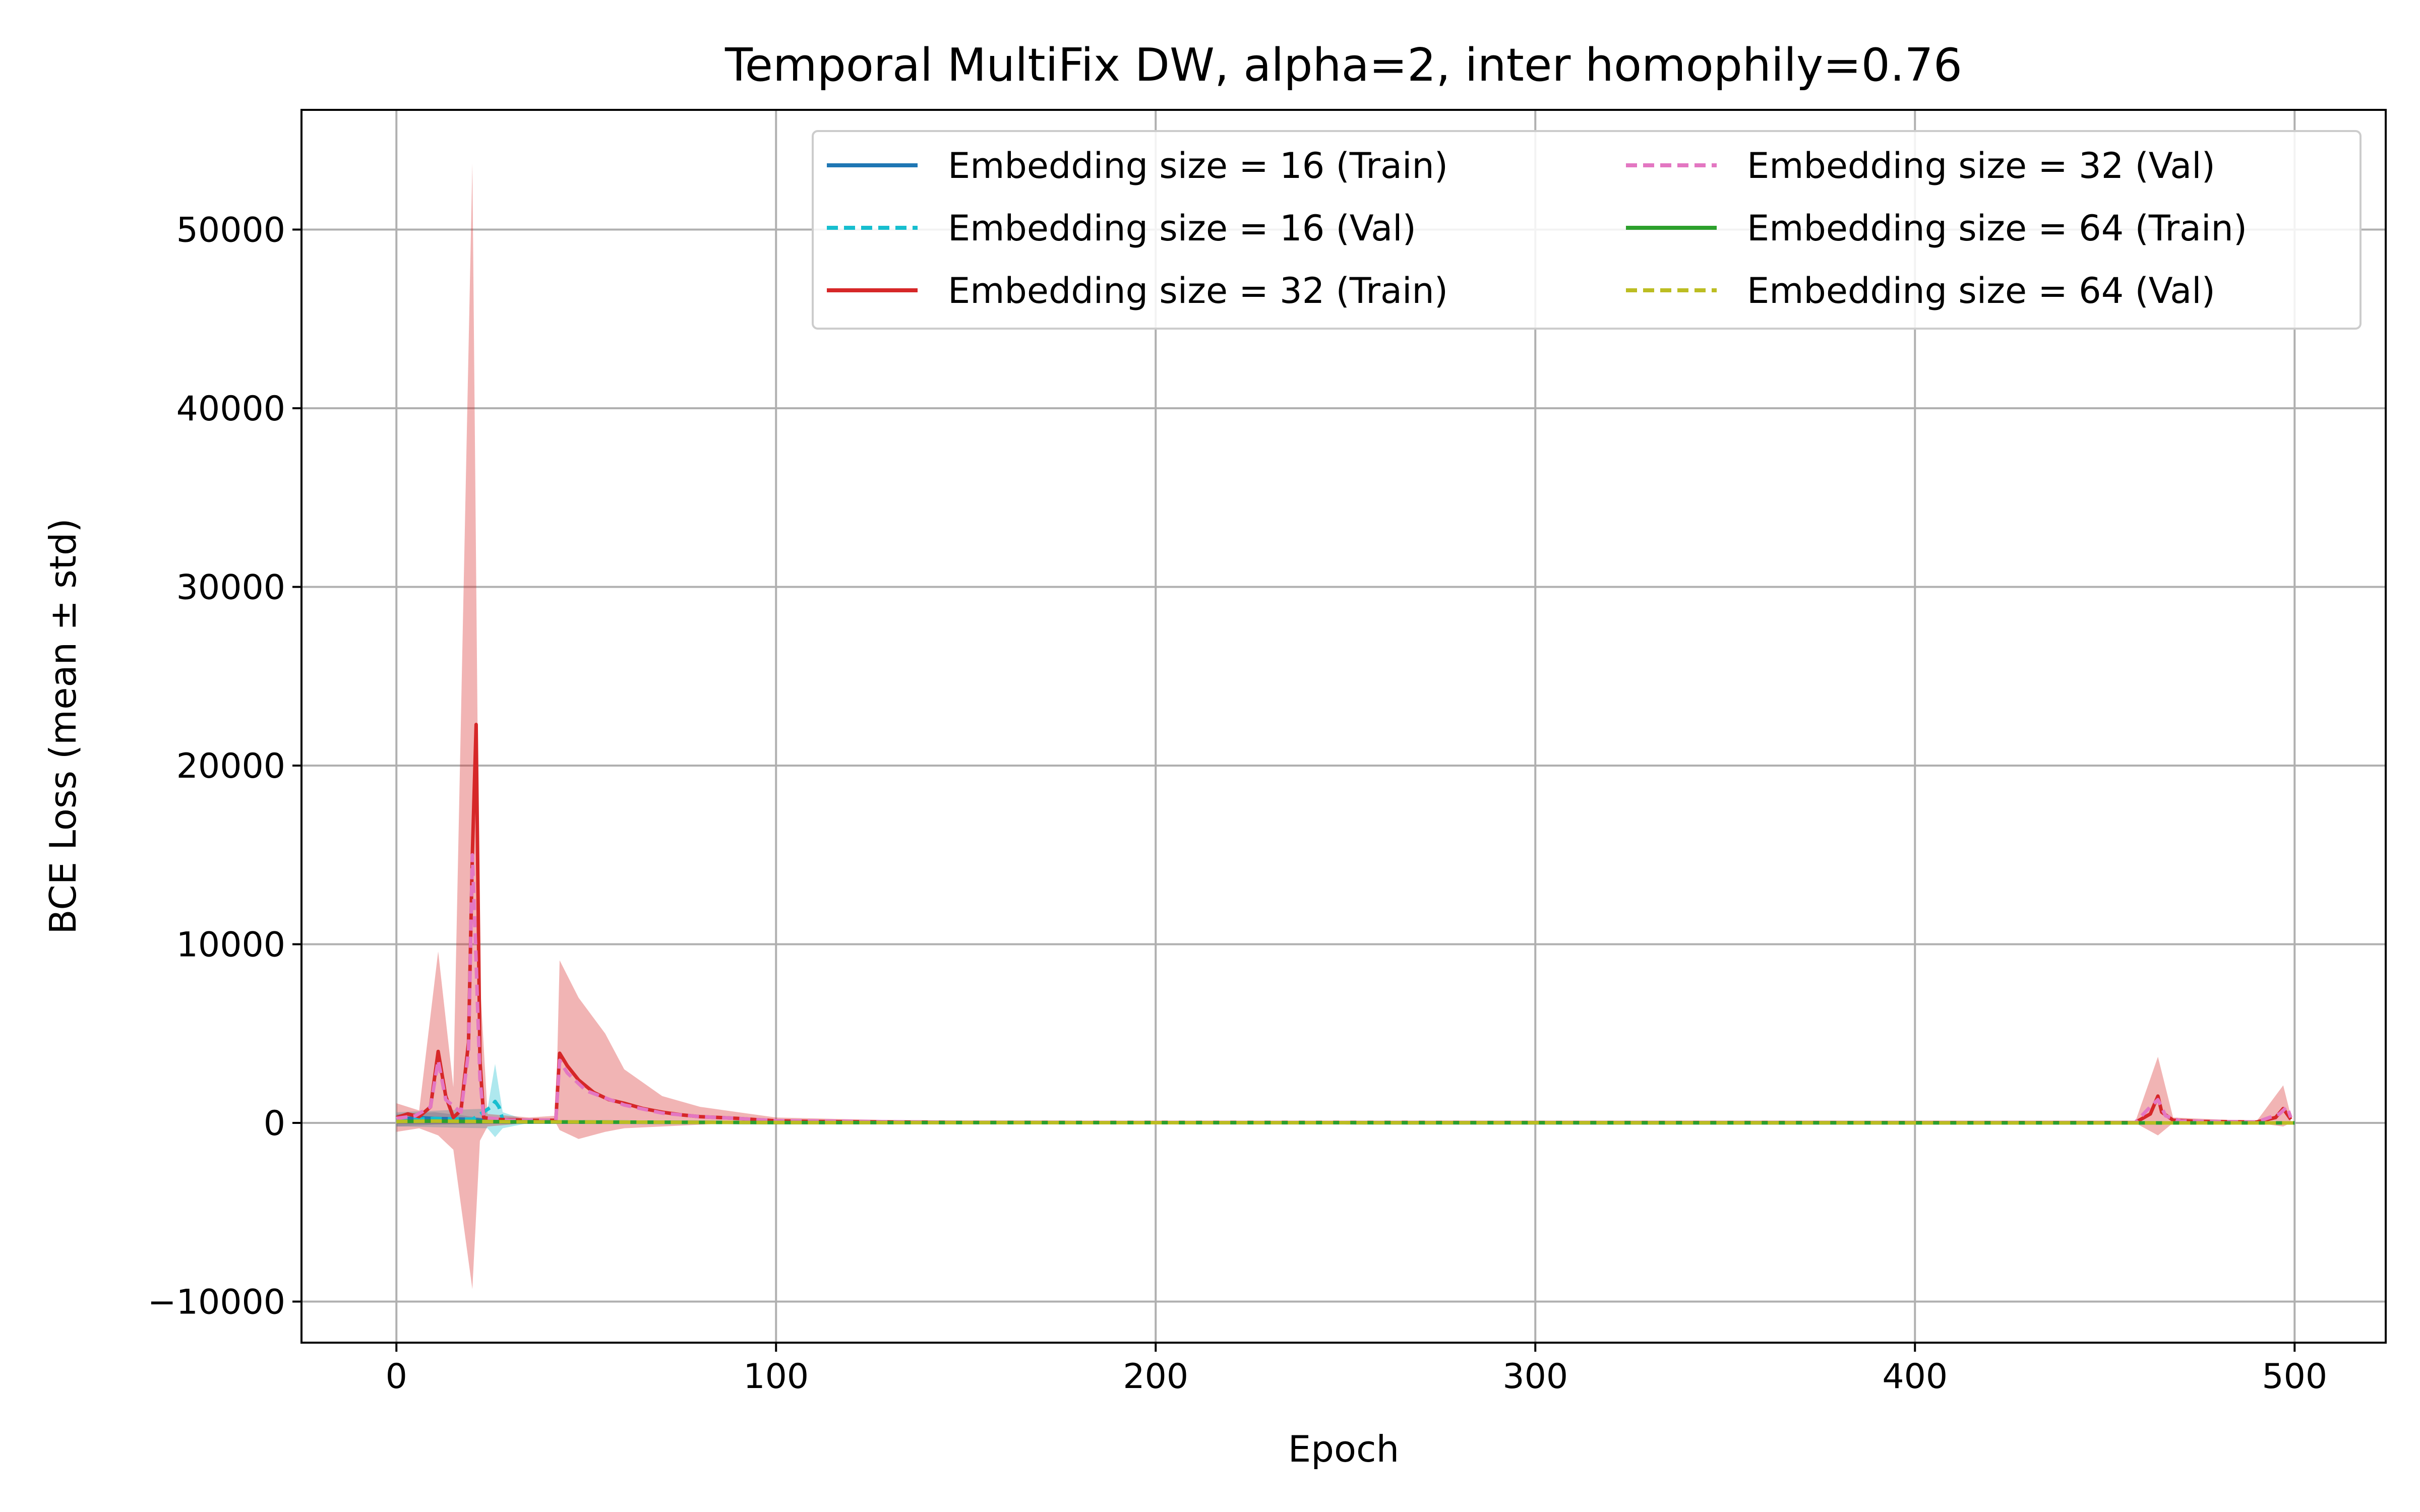 The height and width of the screenshot is (1512, 2420). I want to click on y-axis-label: BCE Loss (mean ± std), so click(63, 726).